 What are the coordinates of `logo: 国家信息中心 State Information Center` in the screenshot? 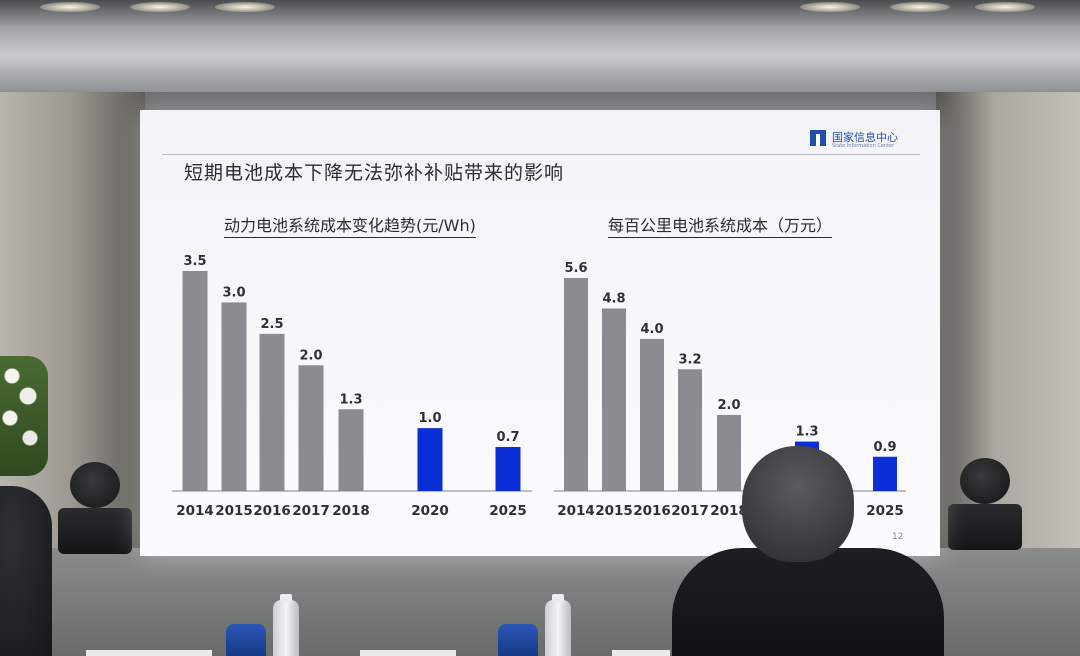 It's located at (870, 141).